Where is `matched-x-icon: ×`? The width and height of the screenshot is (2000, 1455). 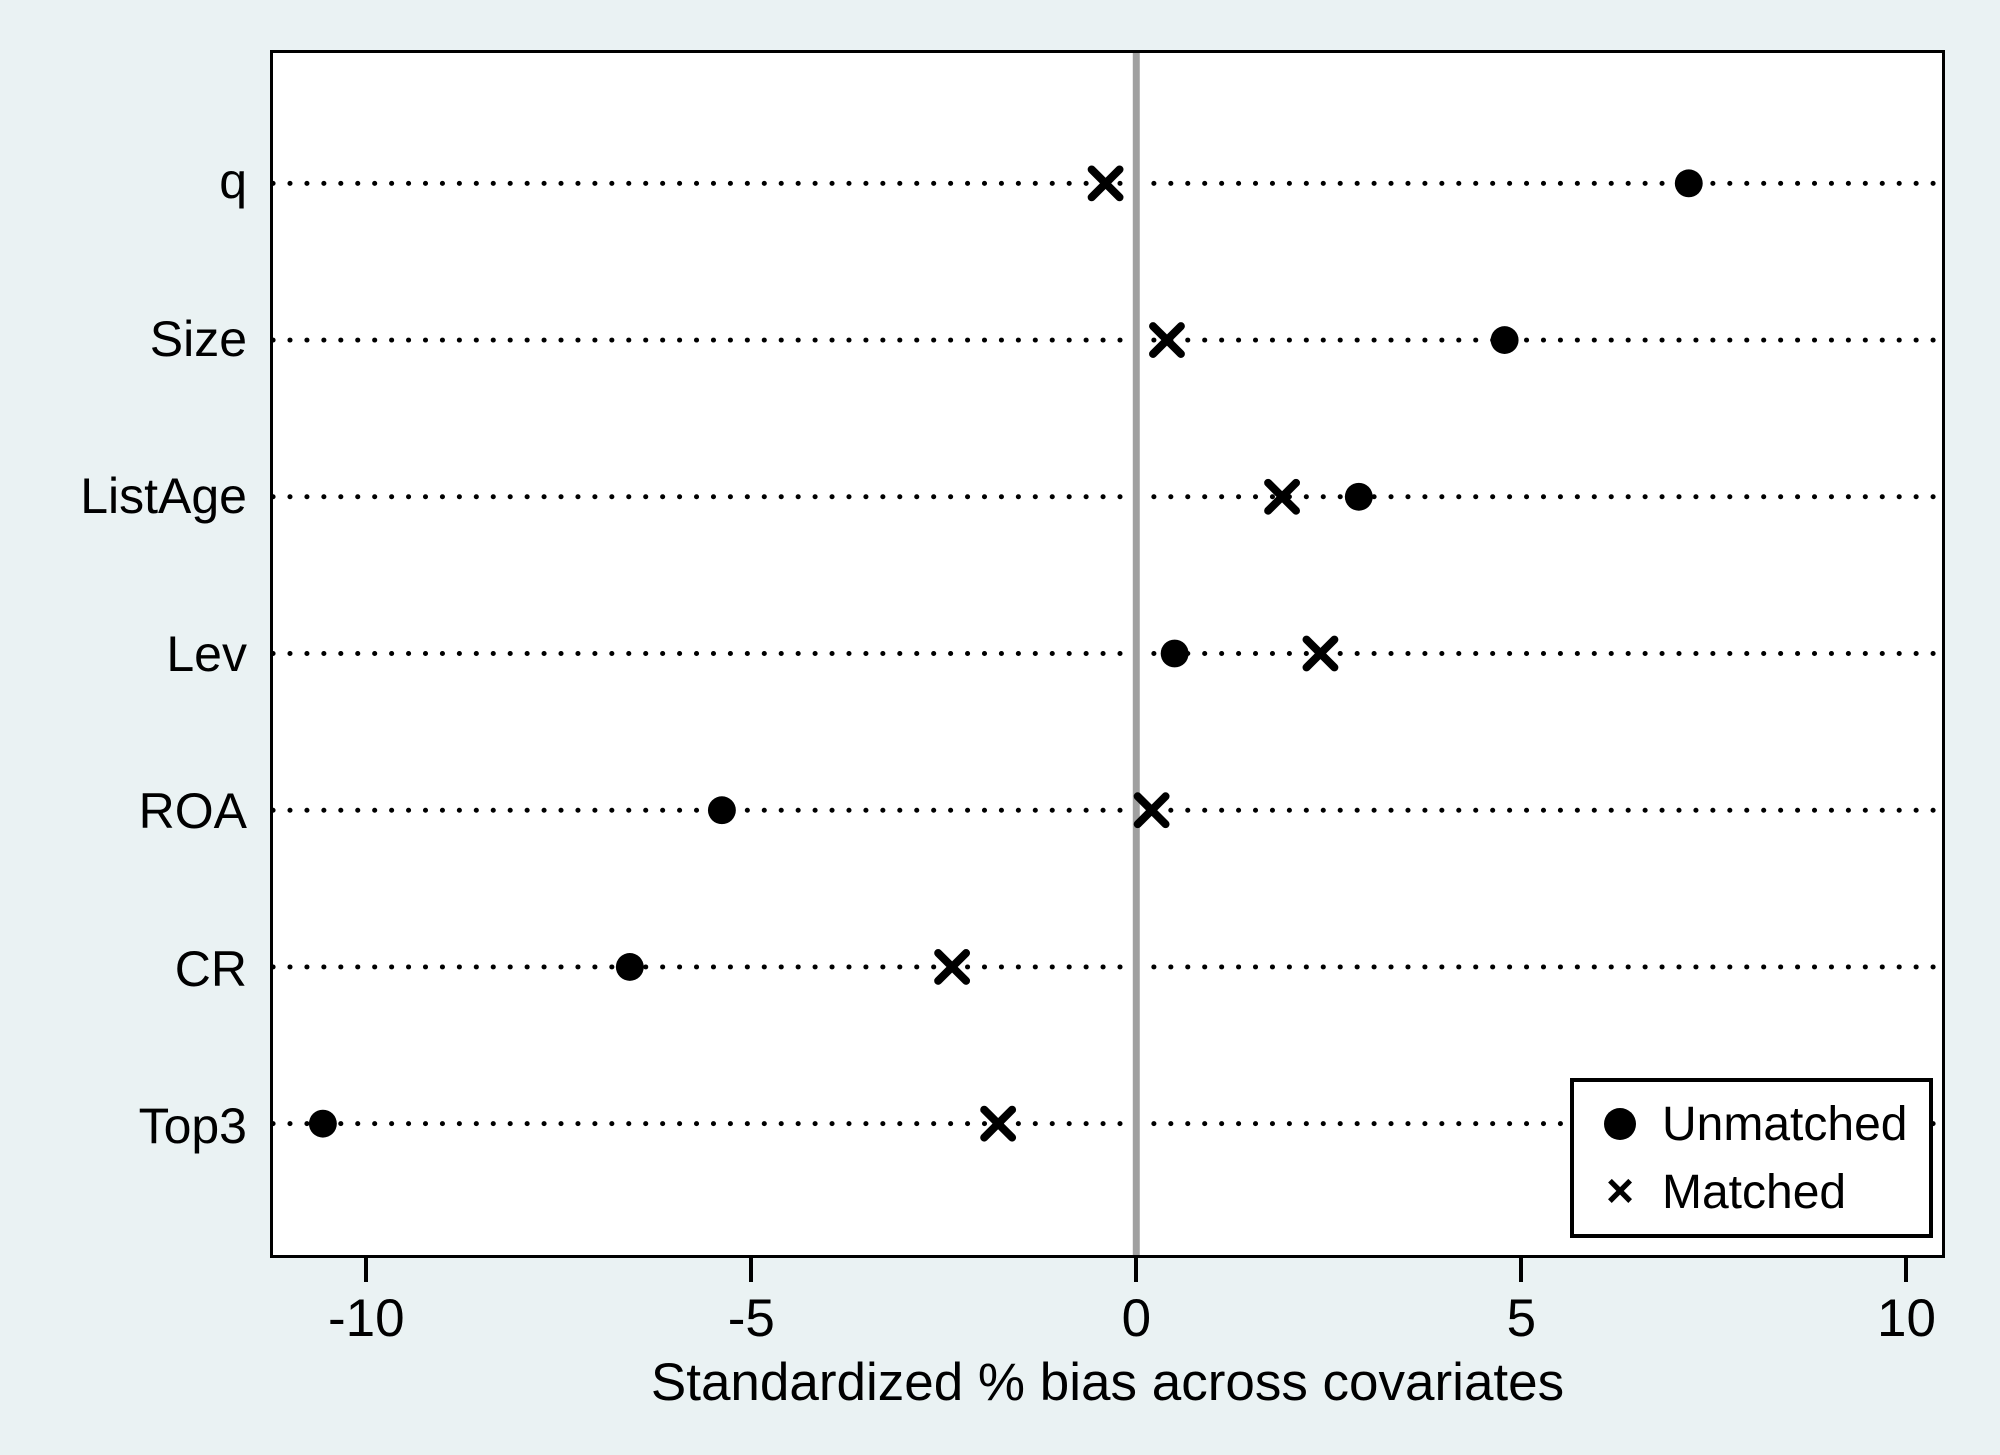
matched-x-icon: × is located at coordinates (1620, 1191).